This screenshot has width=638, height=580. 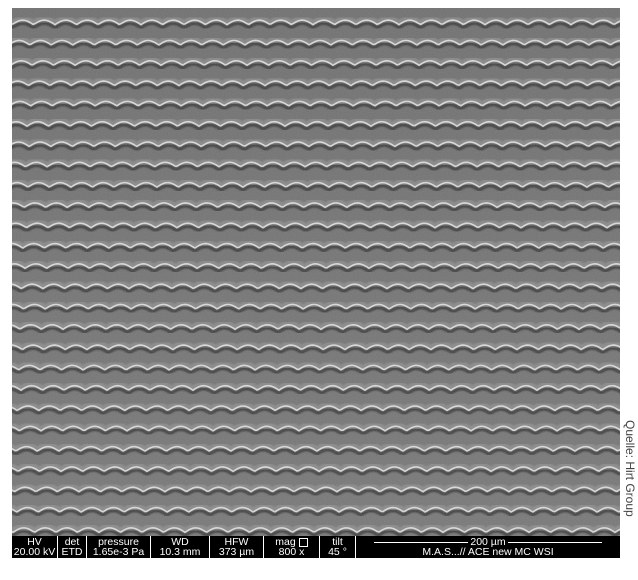 What do you see at coordinates (34, 542) in the screenshot?
I see `info-header-hv: HV` at bounding box center [34, 542].